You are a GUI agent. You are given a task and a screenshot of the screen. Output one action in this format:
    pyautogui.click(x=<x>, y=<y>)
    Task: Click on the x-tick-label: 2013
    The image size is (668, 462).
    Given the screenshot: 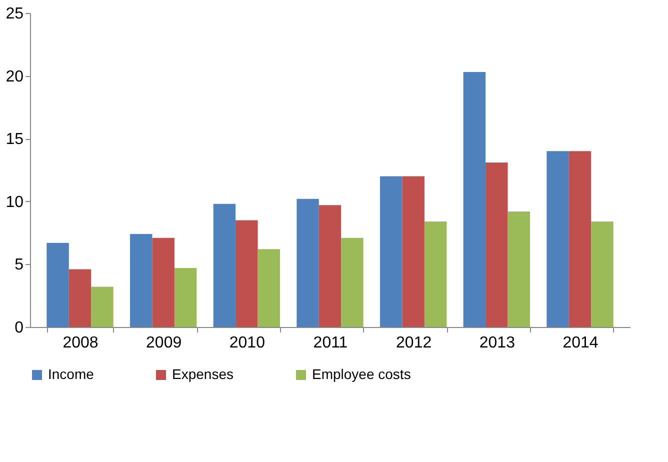 What is the action you would take?
    pyautogui.click(x=497, y=343)
    